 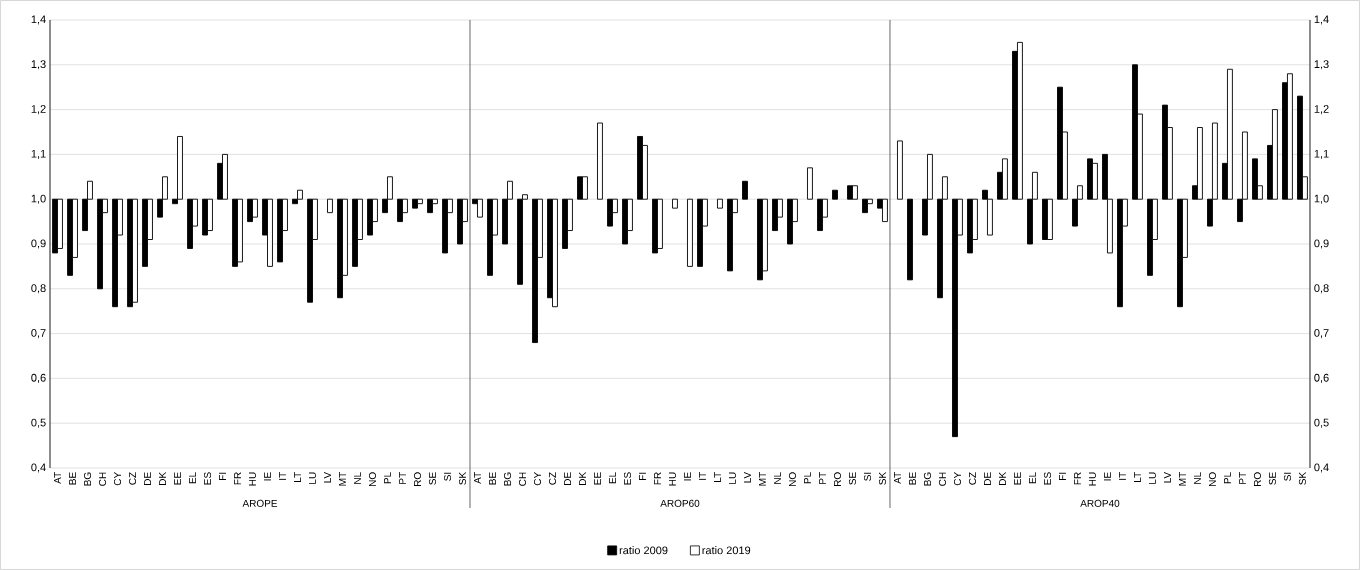 I want to click on y2-tick-label: 1,1, so click(x=1321, y=154).